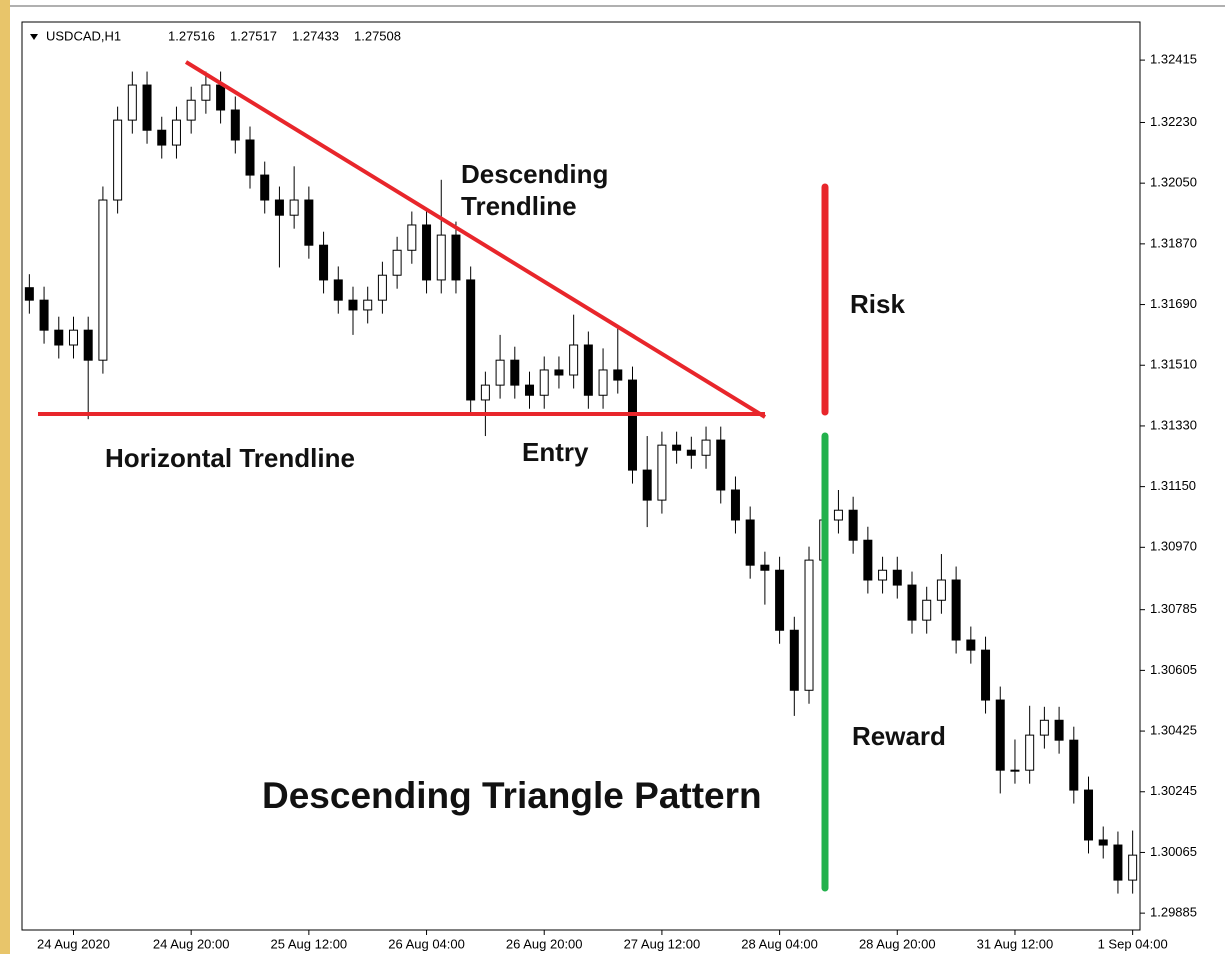 This screenshot has width=1225, height=954. I want to click on horizontal-trendline-label: Horizontal Trendline, so click(230, 458).